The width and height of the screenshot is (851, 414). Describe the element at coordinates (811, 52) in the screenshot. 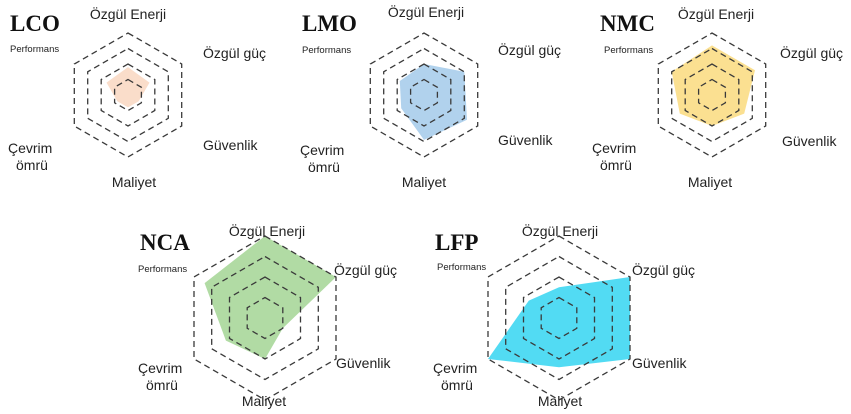

I see `nmc-axis-label-2: Özgül güç` at that location.